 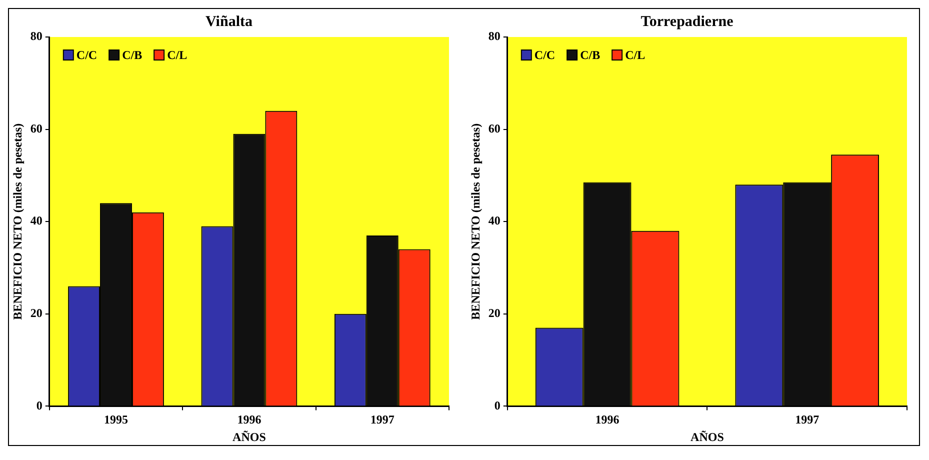 I want to click on chart-title: Torrepadierne, so click(x=687, y=22).